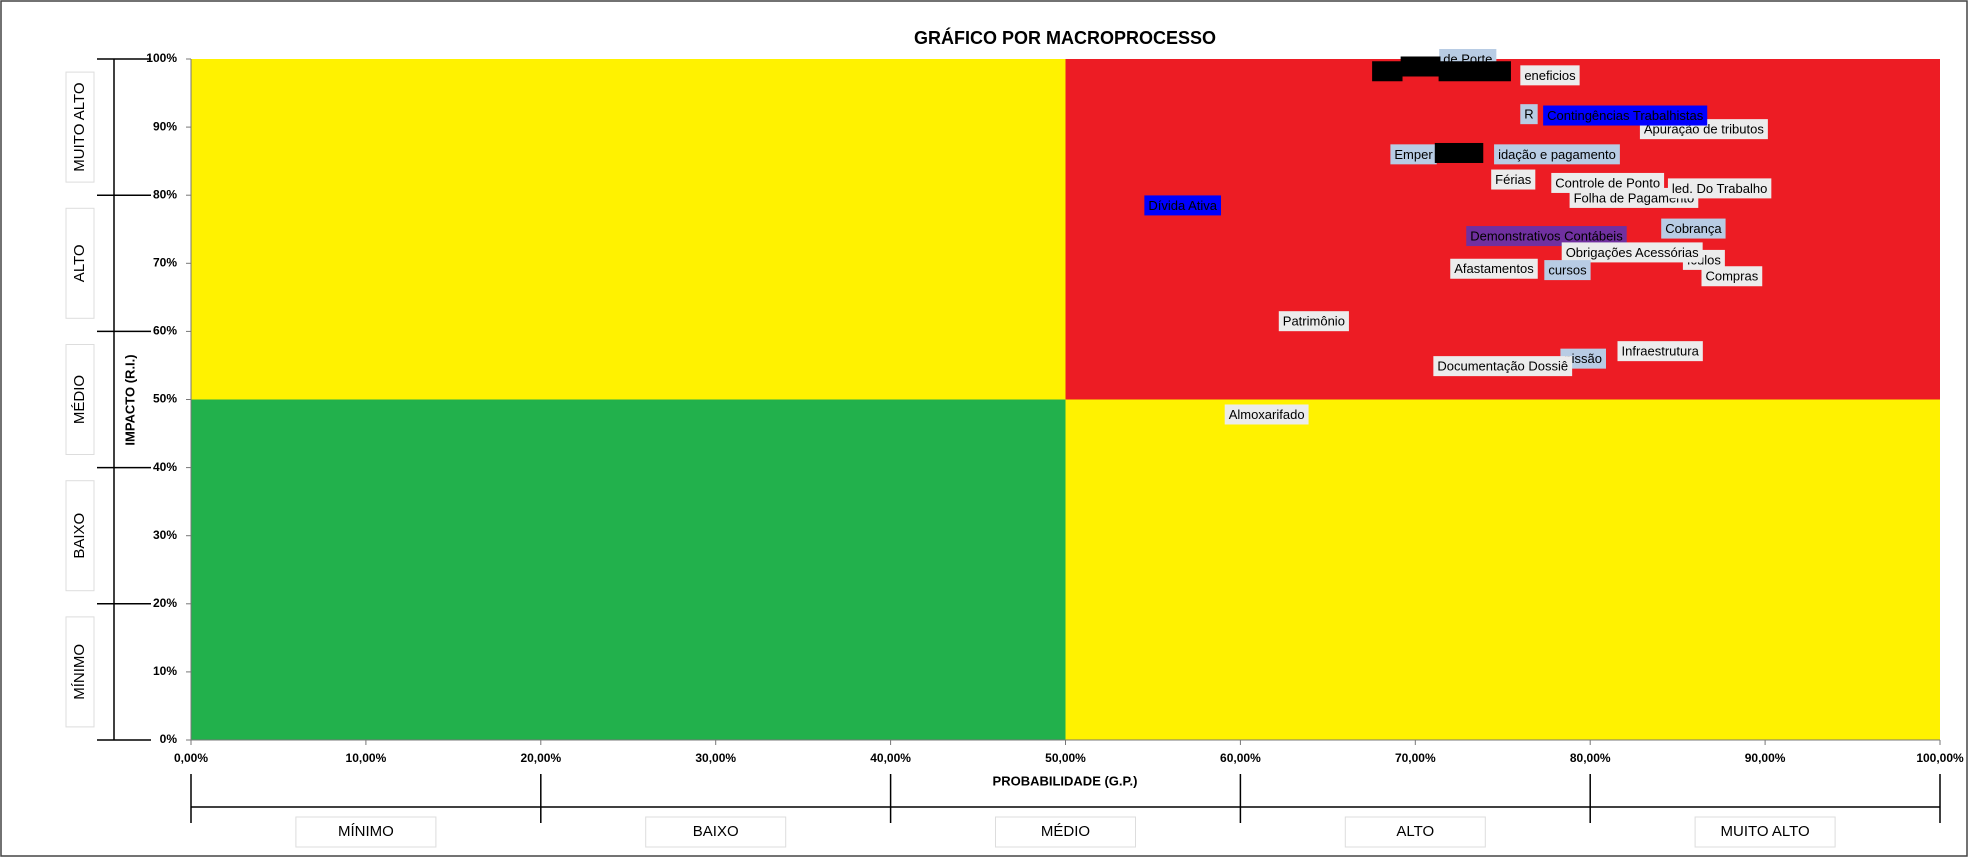 This screenshot has width=1968, height=857. Describe the element at coordinates (1634, 197) in the screenshot. I see `point-label: Folha de Pagamento` at that location.